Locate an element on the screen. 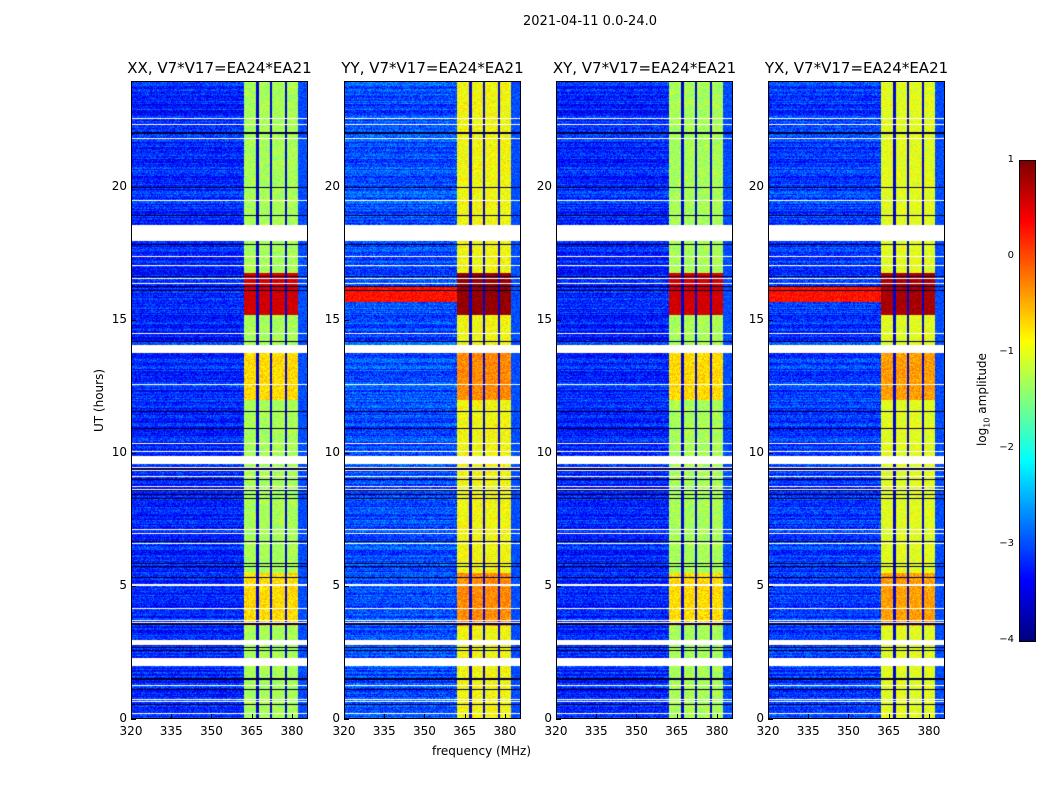 This screenshot has width=1050, height=800. colorbar-label: log10 amplitude is located at coordinates (983, 399).